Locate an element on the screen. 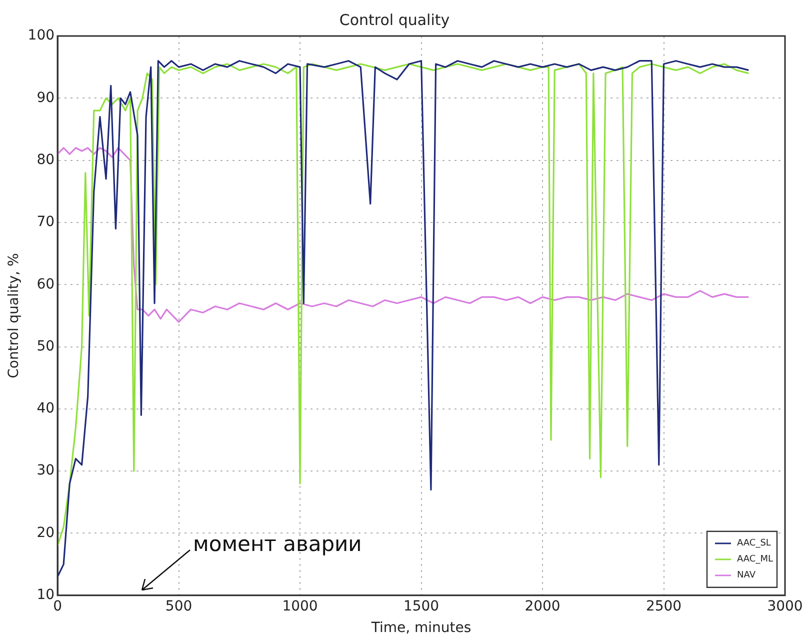 Image resolution: width=807 pixels, height=641 pixels. y-tick-label: 90 is located at coordinates (45, 98).